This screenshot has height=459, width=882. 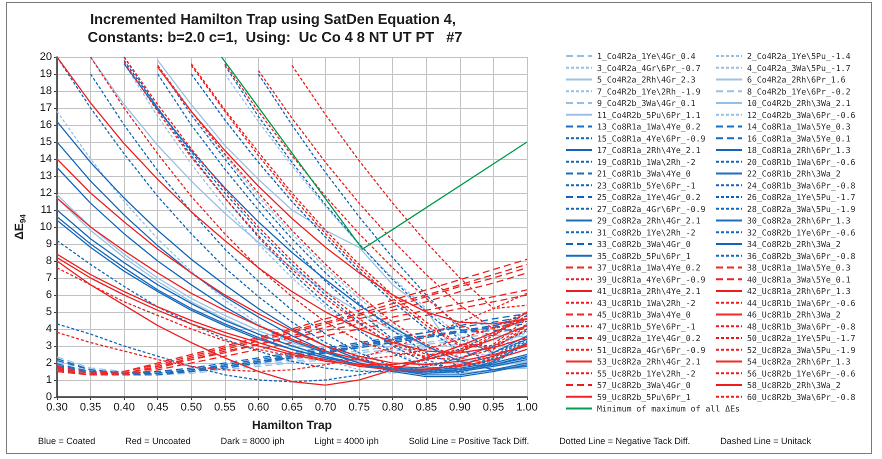 What do you see at coordinates (646, 56) in the screenshot?
I see `legend-label: 1_Co4R2a_1Ye\4Gr_0.4` at bounding box center [646, 56].